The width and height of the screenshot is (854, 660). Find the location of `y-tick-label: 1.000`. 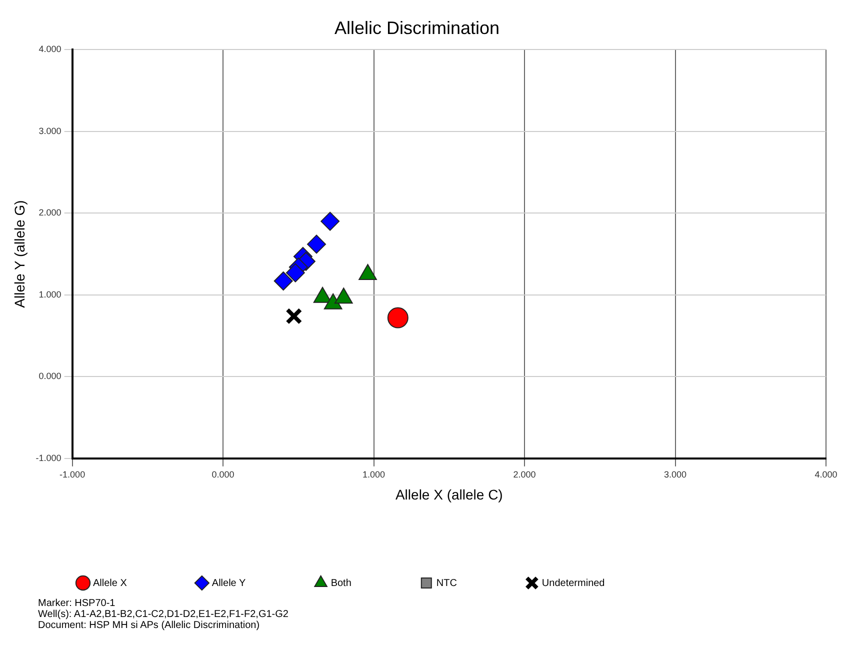

y-tick-label: 1.000 is located at coordinates (50, 294).